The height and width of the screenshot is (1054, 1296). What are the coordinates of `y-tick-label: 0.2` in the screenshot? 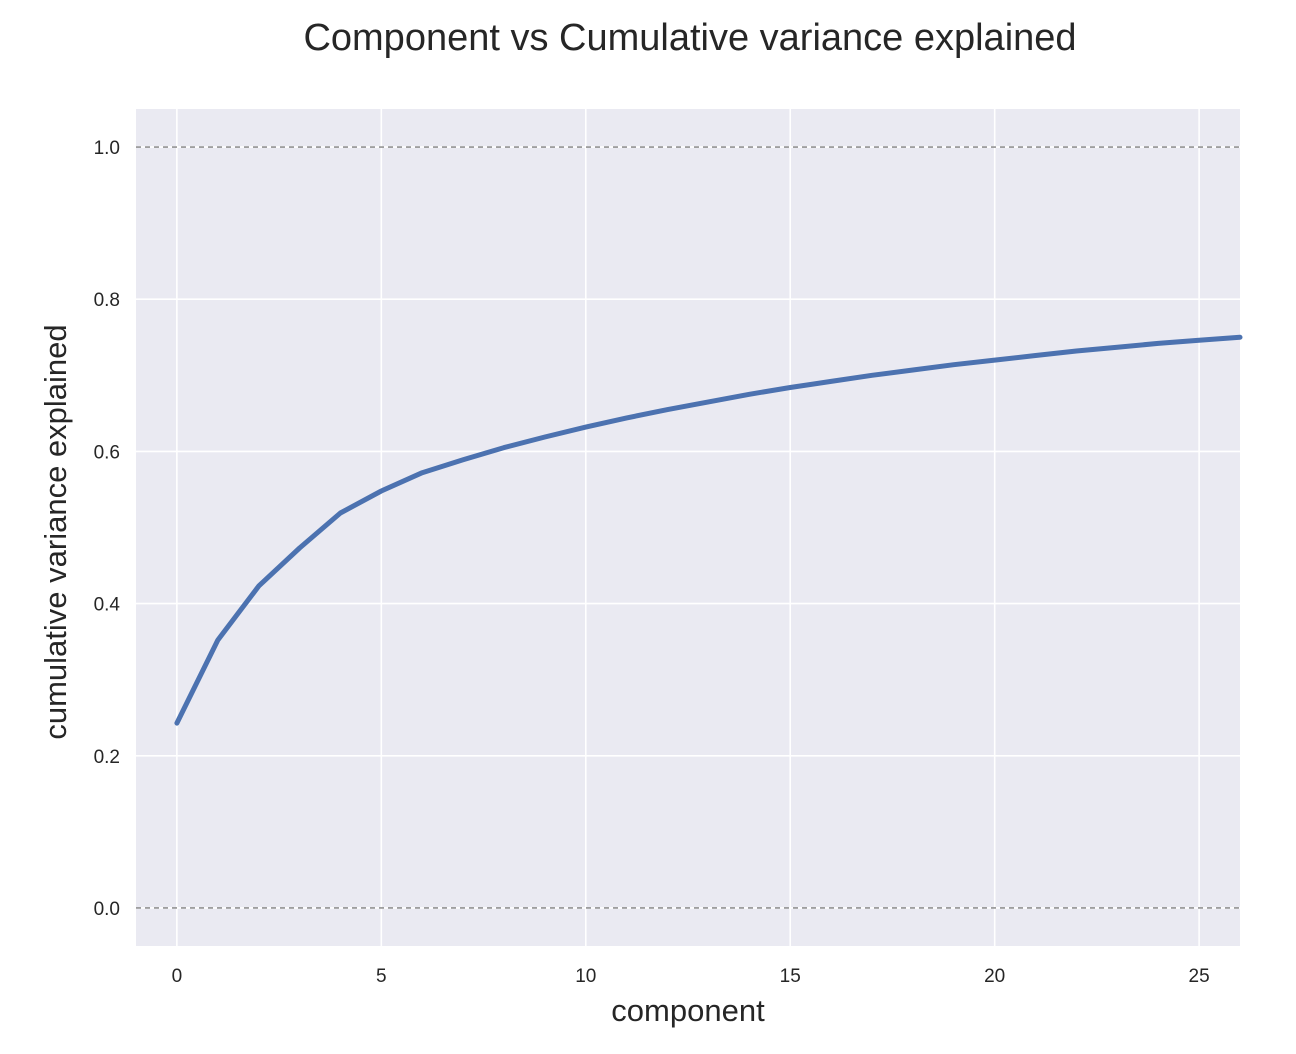 It's located at (107, 757).